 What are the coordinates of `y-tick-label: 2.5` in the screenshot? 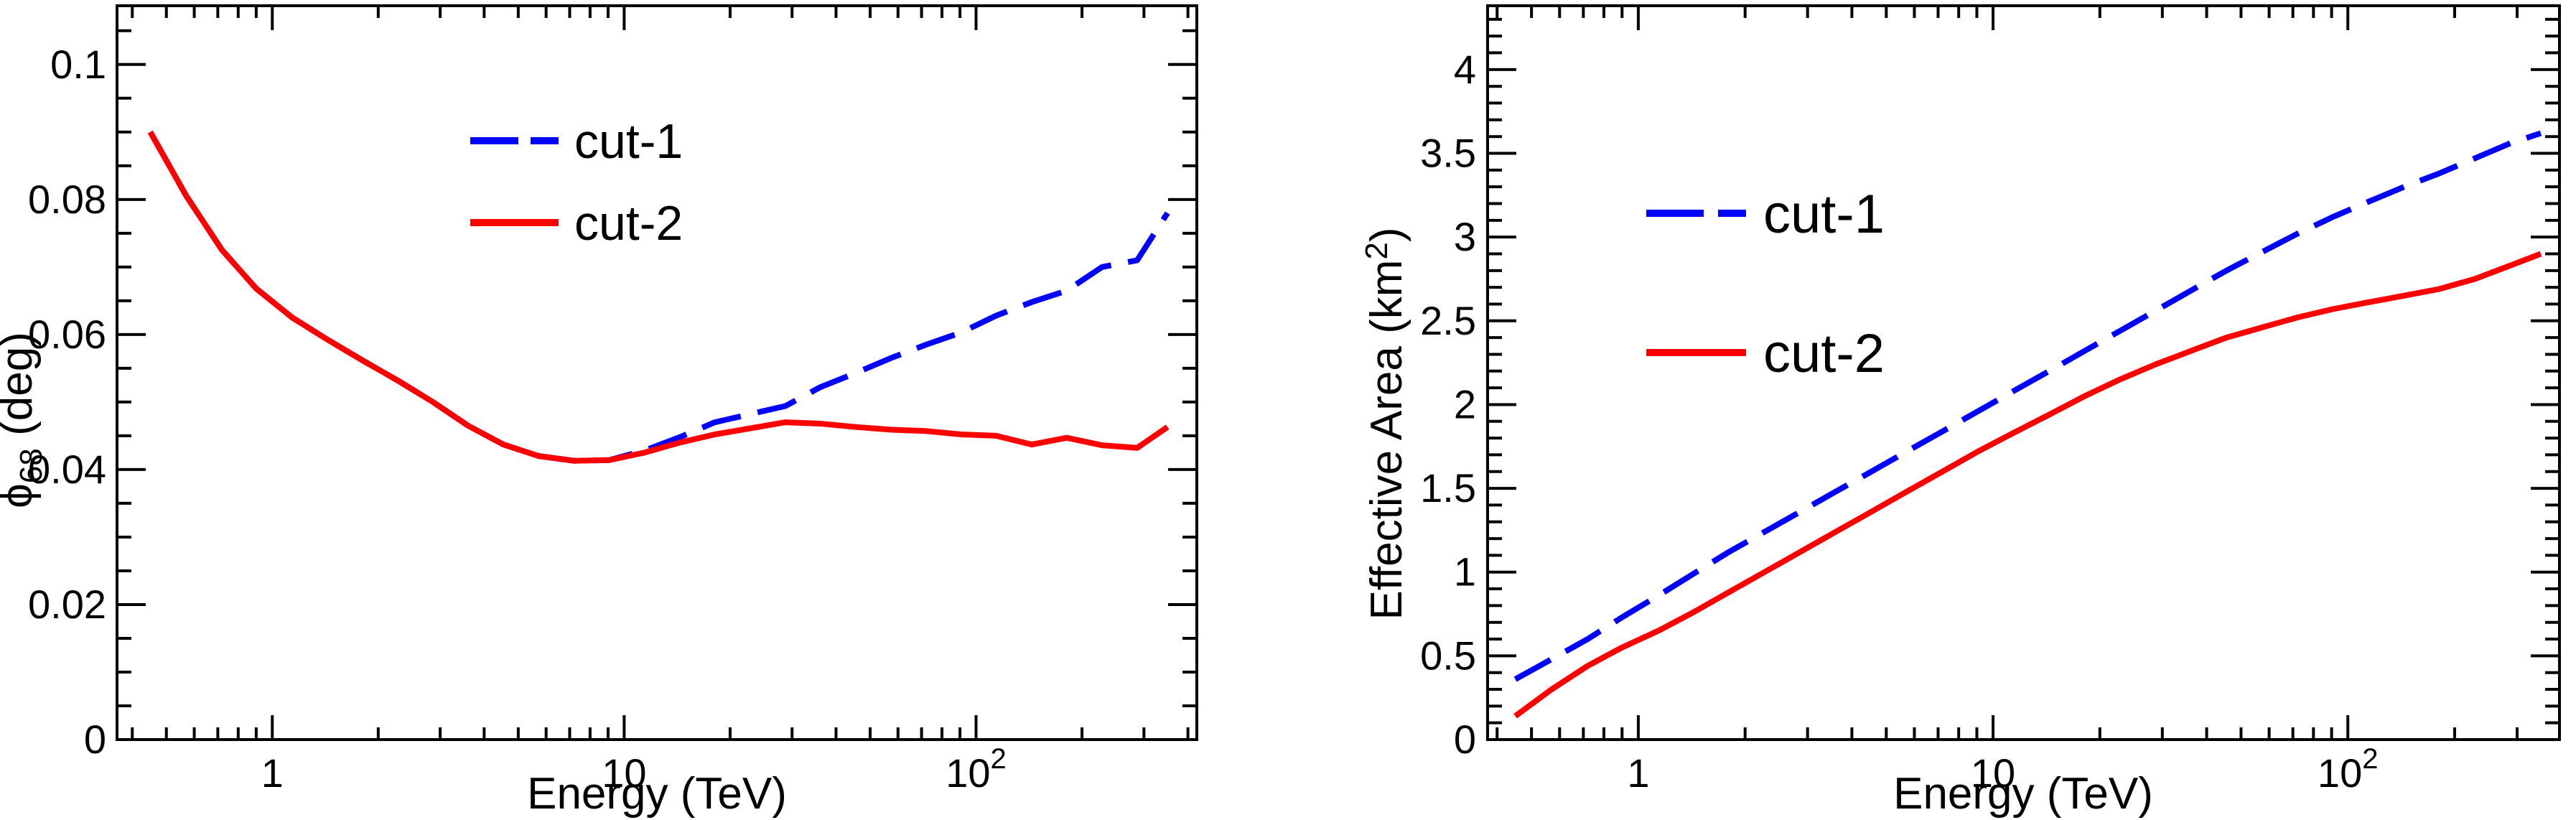 It's located at (1448, 320).